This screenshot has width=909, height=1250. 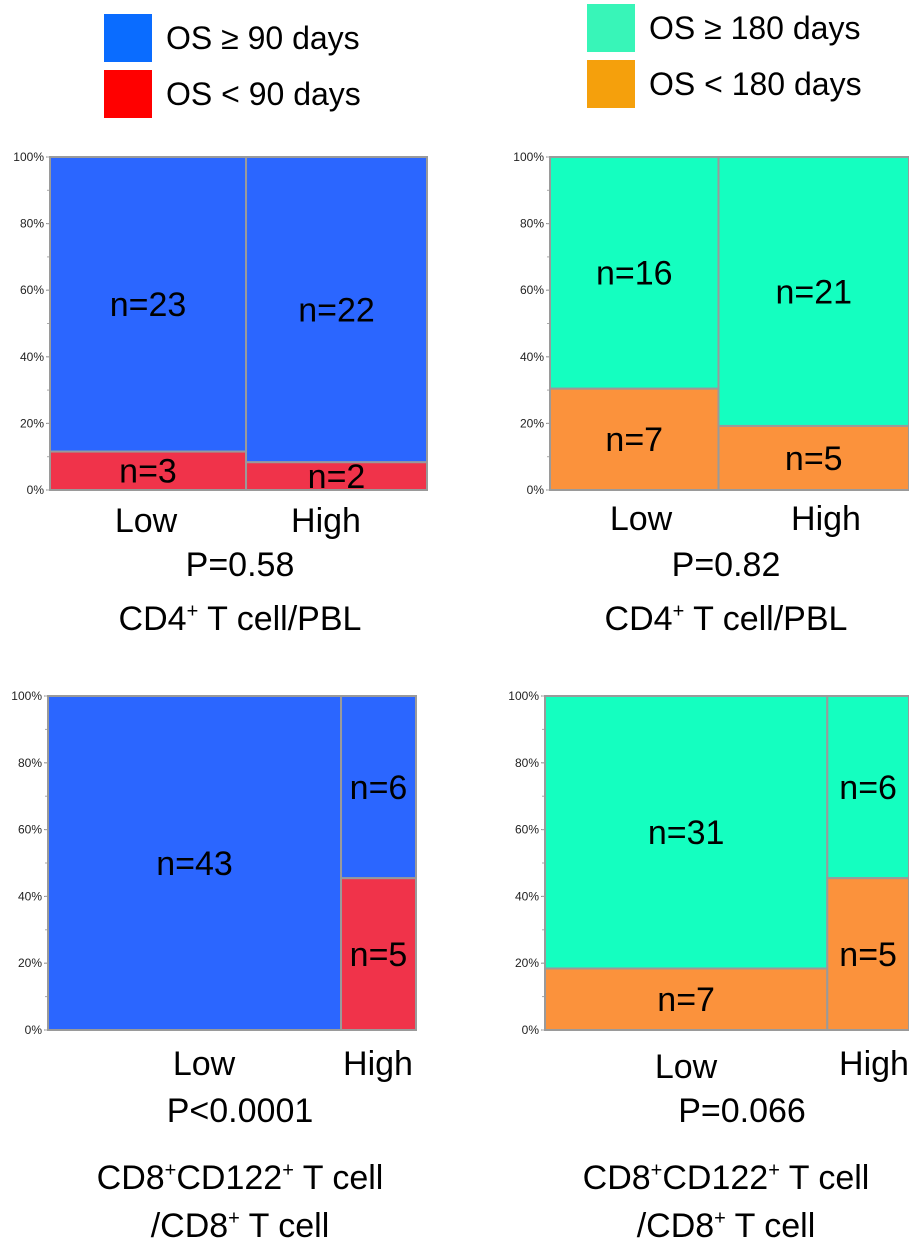 What do you see at coordinates (263, 37) in the screenshot?
I see `legend-label: OS ≥ 90 days` at bounding box center [263, 37].